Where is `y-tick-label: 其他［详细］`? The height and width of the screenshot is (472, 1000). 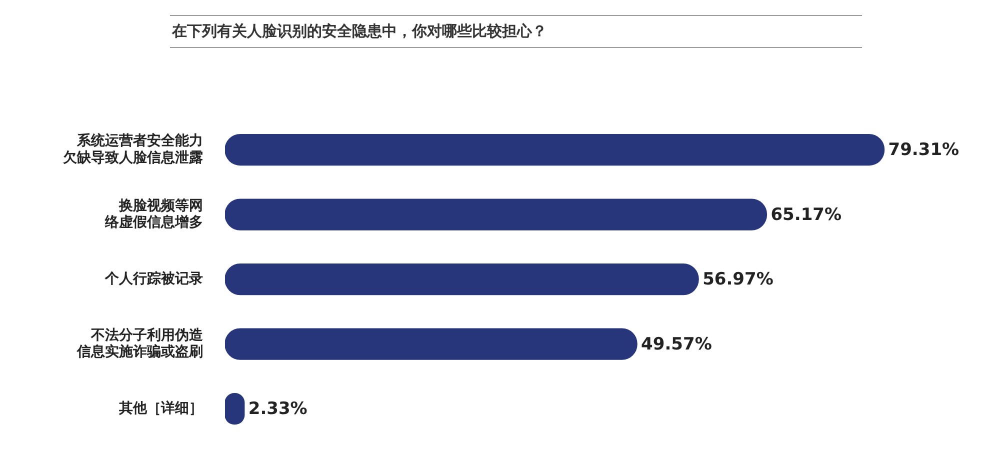
y-tick-label: 其他［详细］ is located at coordinates (160, 407).